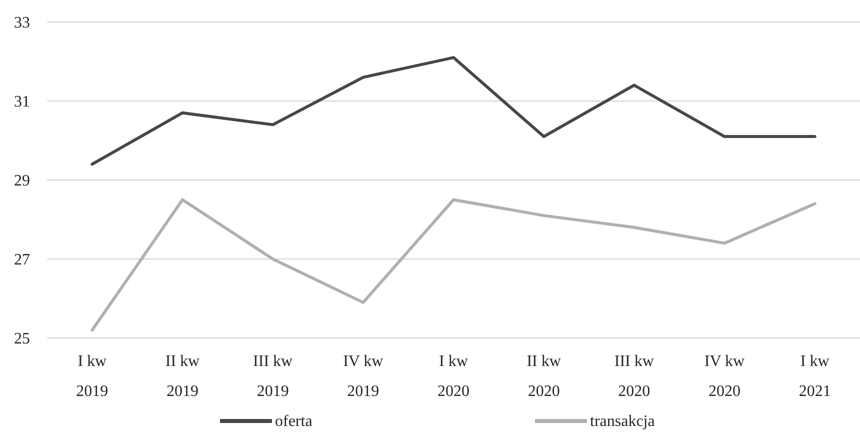  Describe the element at coordinates (293, 421) in the screenshot. I see `legend-label: oferta` at that location.